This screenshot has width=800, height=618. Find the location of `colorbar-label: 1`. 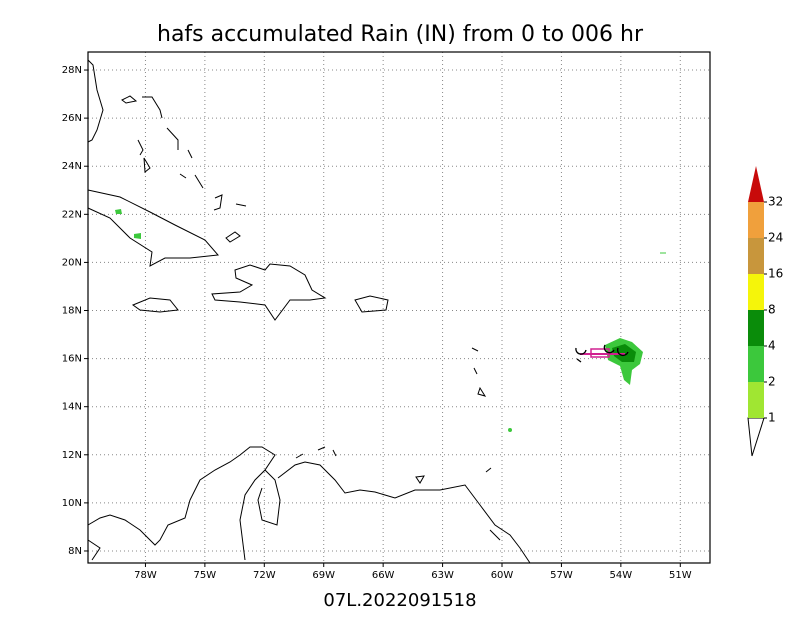

colorbar-label: 1 is located at coordinates (772, 418).